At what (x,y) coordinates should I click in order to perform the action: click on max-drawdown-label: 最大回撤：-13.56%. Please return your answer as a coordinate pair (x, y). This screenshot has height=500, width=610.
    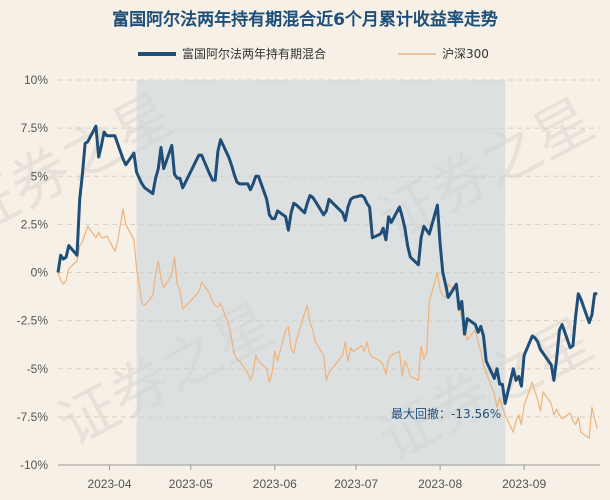
    Looking at the image, I should click on (446, 413).